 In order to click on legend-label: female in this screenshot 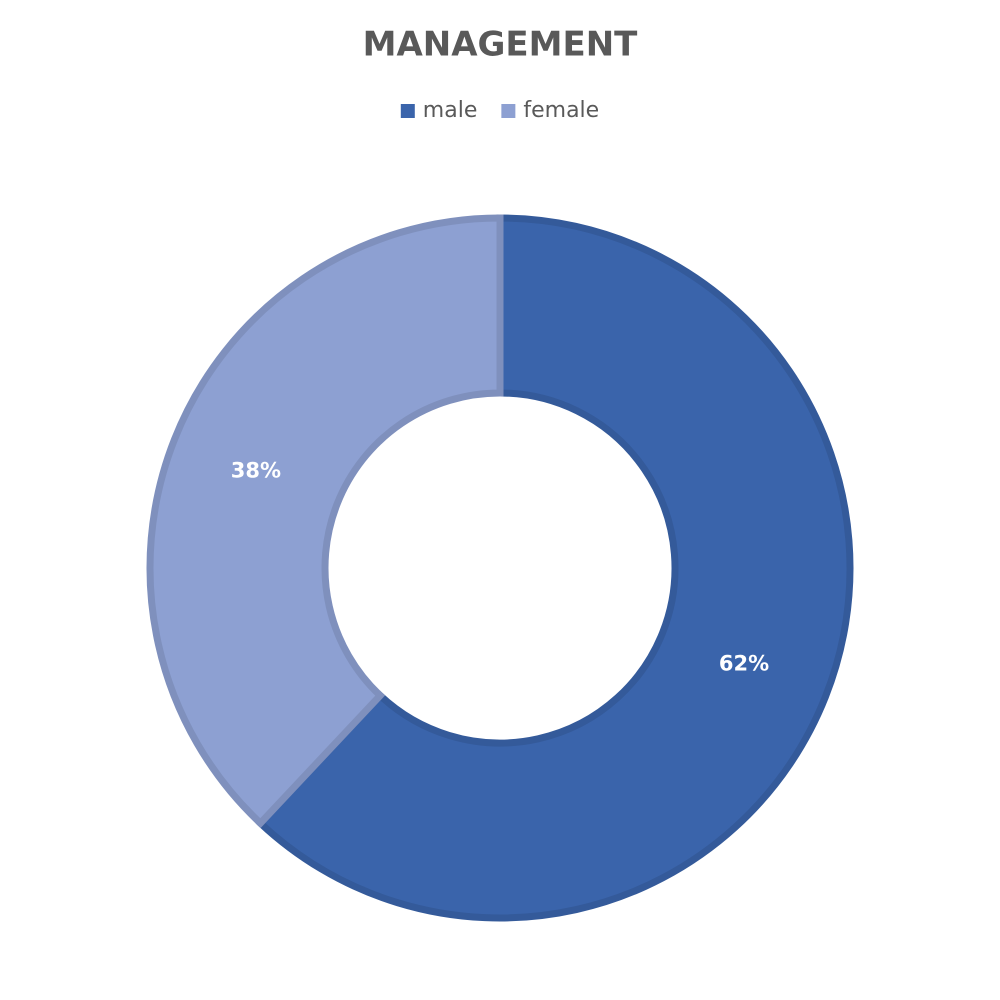, I will do `click(561, 110)`.